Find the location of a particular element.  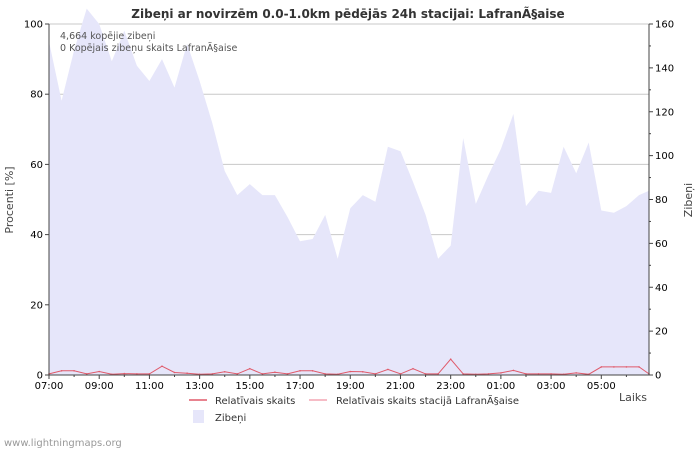

annotation-station-strikes: 0 Kopējais zibeņu skaits LafranÃ§aise is located at coordinates (148, 48).